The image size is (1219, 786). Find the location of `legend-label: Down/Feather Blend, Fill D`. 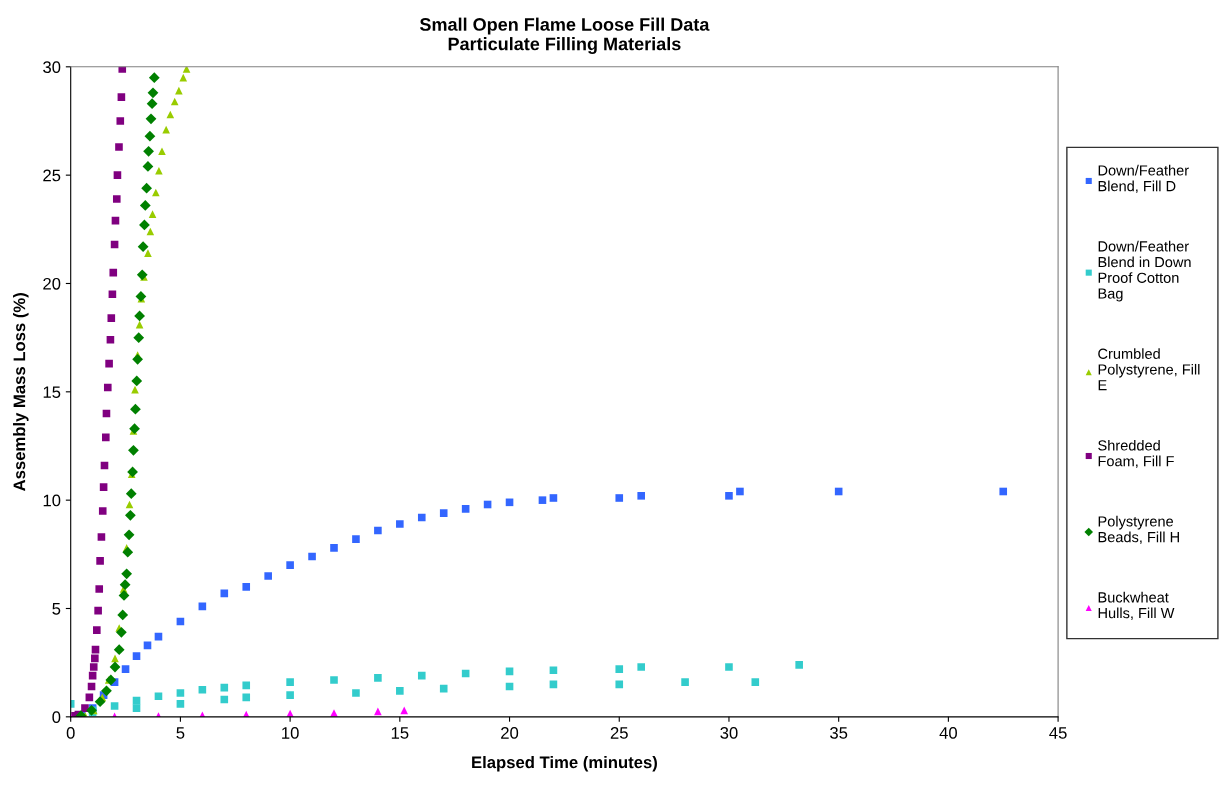

legend-label: Down/Feather Blend, Fill D is located at coordinates (1143, 179).